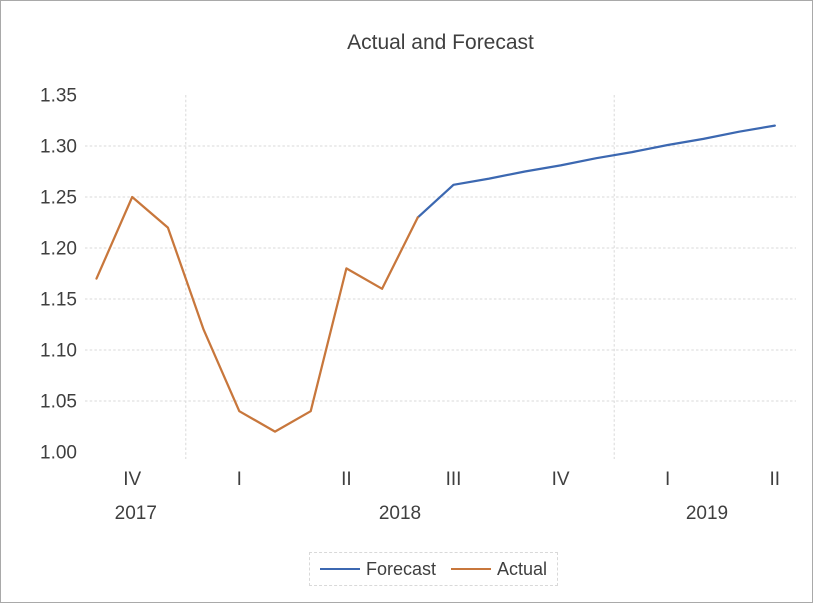  Describe the element at coordinates (58, 147) in the screenshot. I see `y-tick-label: 1.30` at that location.